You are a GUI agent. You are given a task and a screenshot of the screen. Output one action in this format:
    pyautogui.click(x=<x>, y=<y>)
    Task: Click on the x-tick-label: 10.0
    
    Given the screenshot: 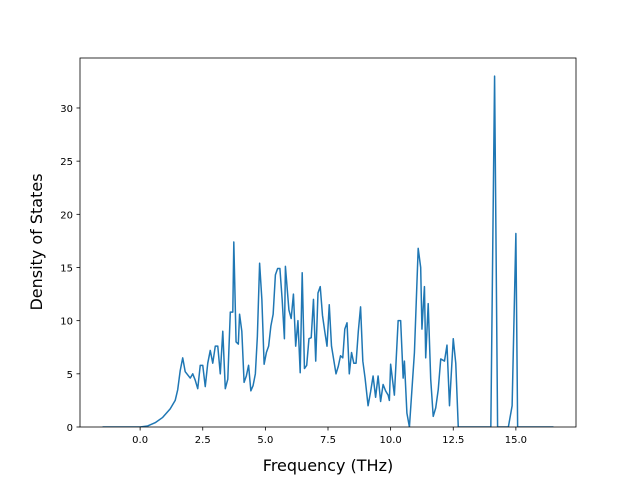 What is the action you would take?
    pyautogui.click(x=390, y=440)
    